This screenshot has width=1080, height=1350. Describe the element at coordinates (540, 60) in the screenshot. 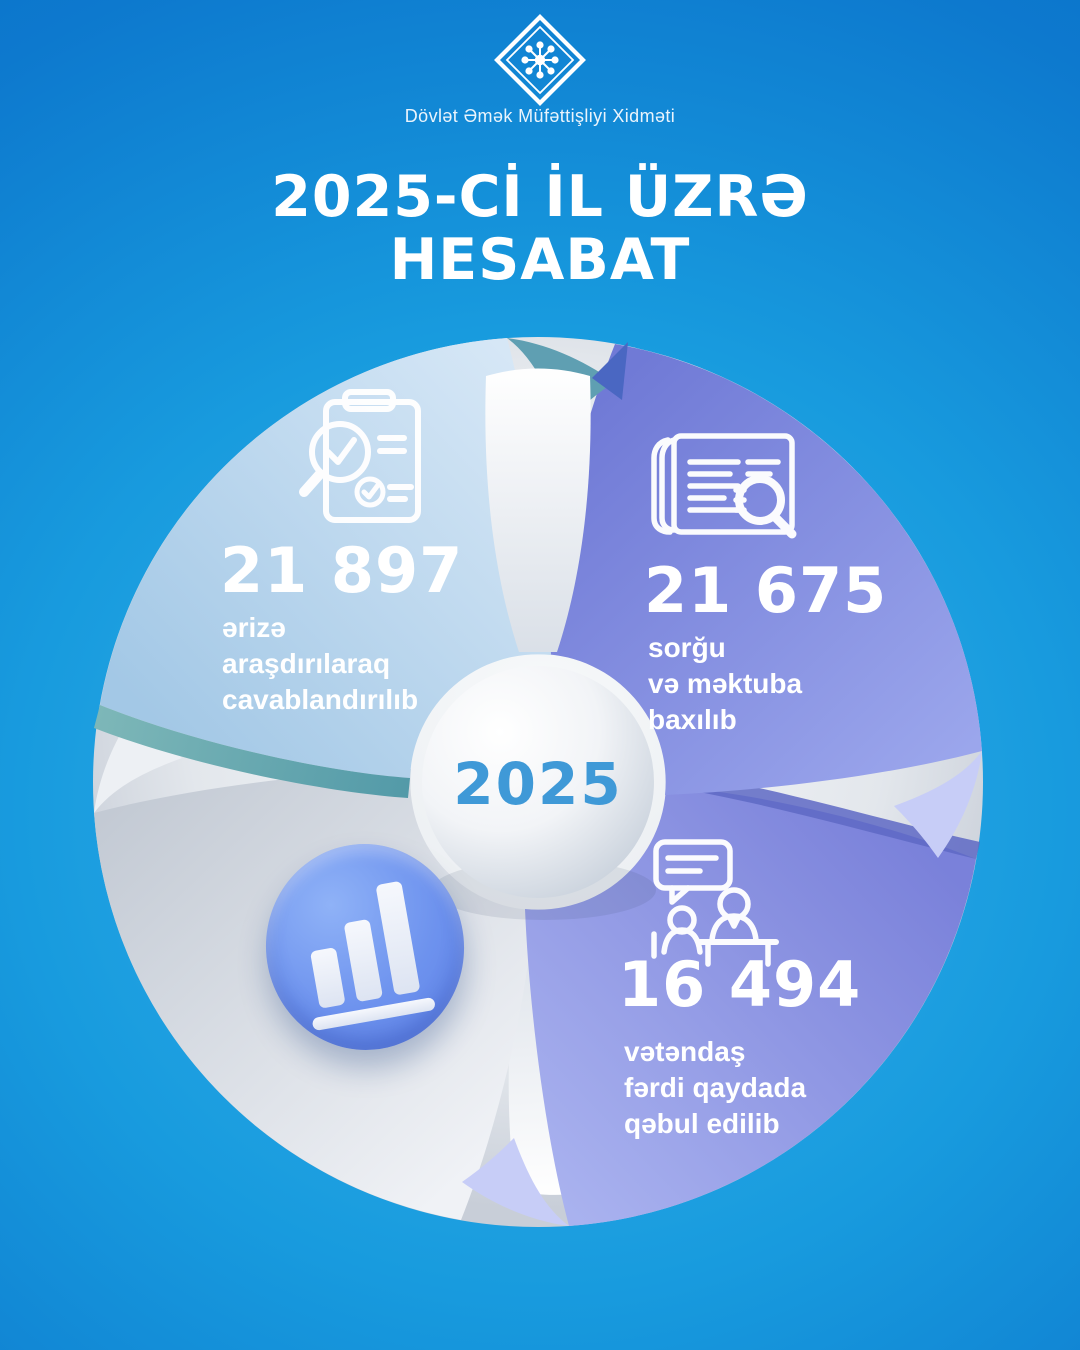

I see `org-emblem-icon` at that location.